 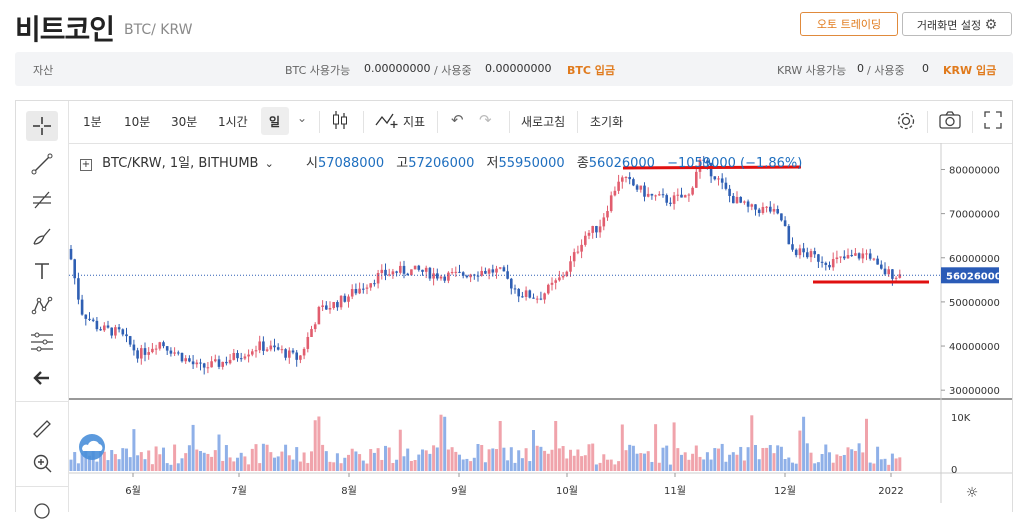 What do you see at coordinates (970, 70) in the screenshot?
I see `krw-deposit-link: KRW 입금` at bounding box center [970, 70].